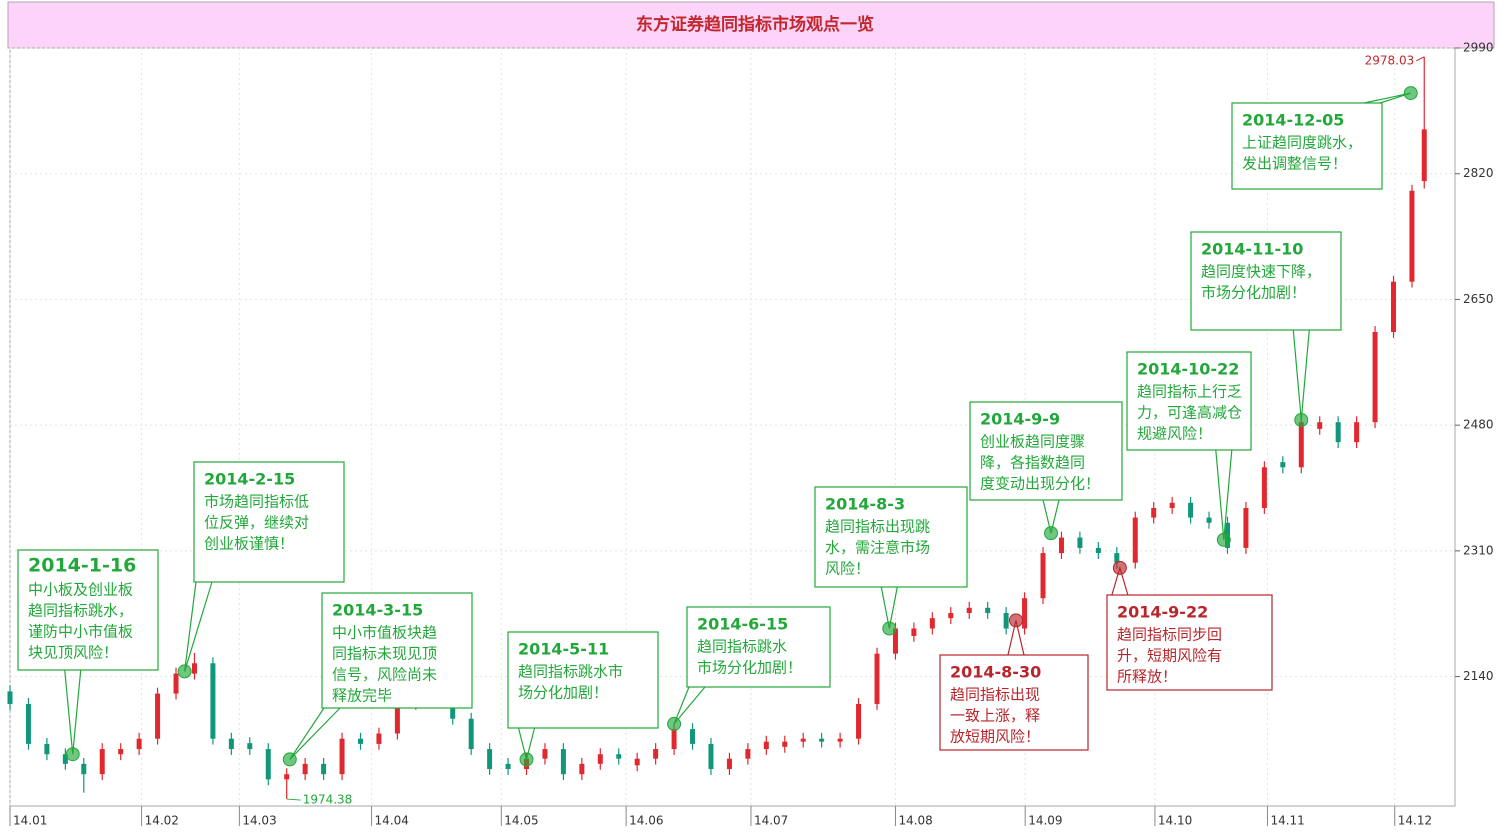 Image resolution: width=1509 pixels, height=837 pixels. Describe the element at coordinates (384, 675) in the screenshot. I see `callout-text: 信号，风险尚未` at that location.